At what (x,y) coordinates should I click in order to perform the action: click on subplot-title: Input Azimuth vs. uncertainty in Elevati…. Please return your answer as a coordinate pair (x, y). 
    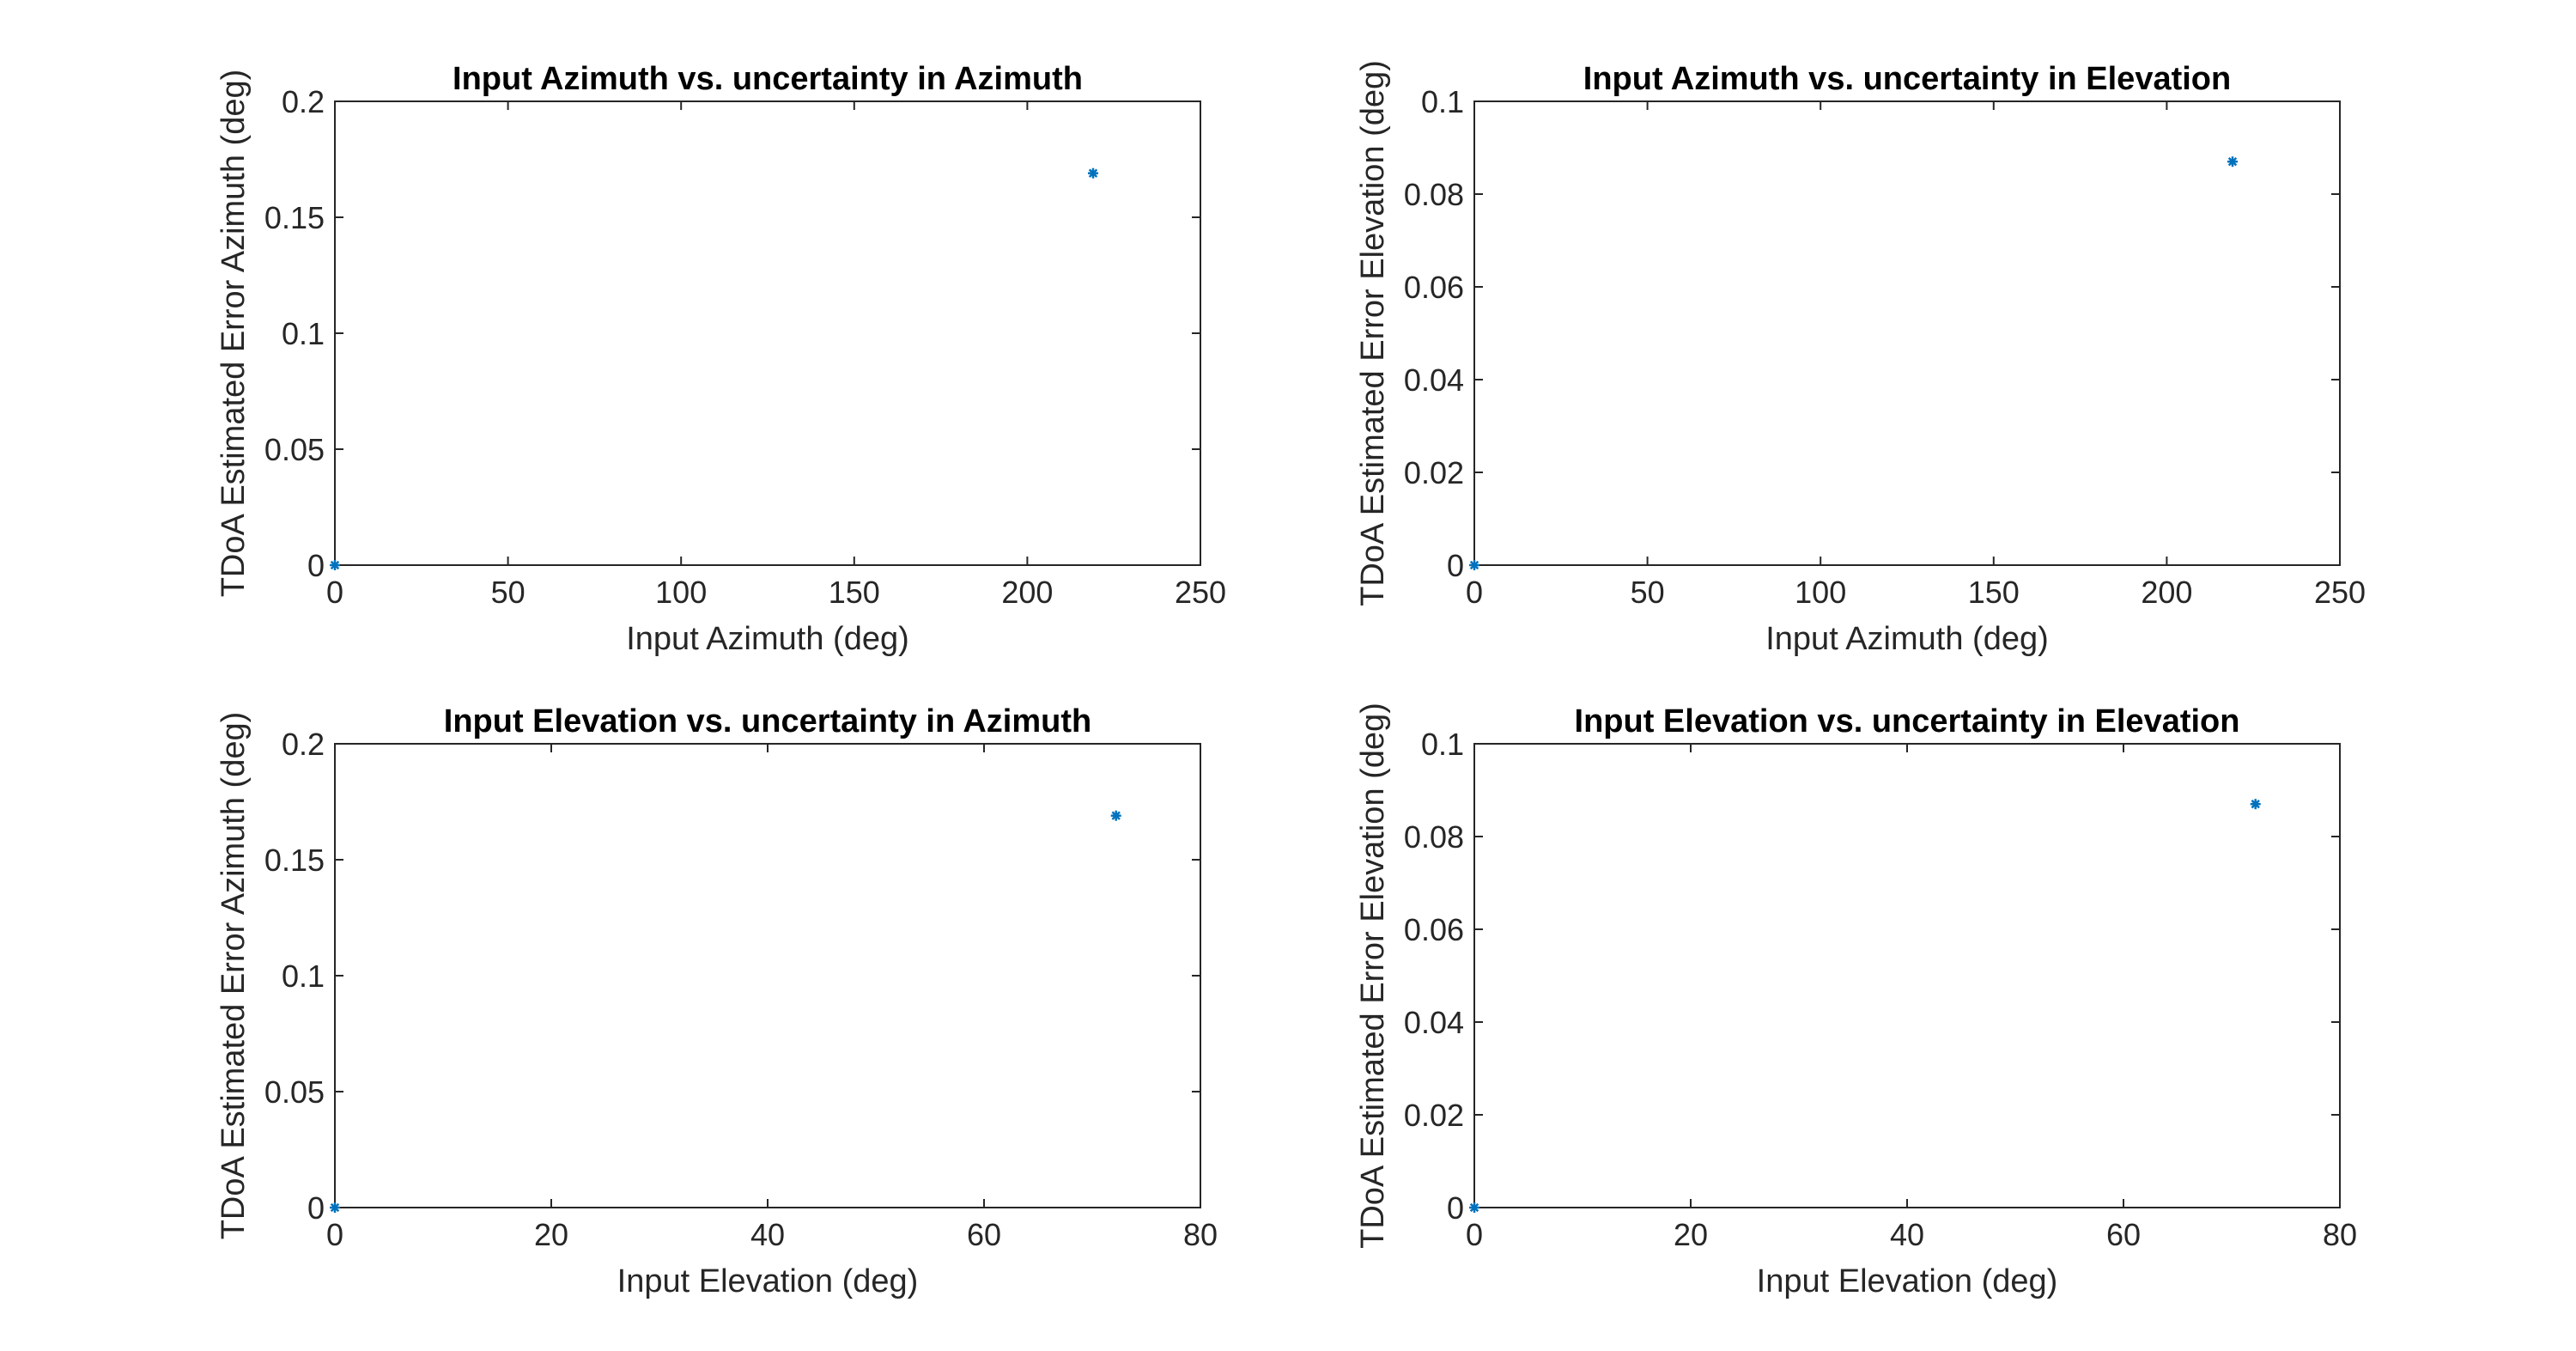
    Looking at the image, I should click on (1907, 79).